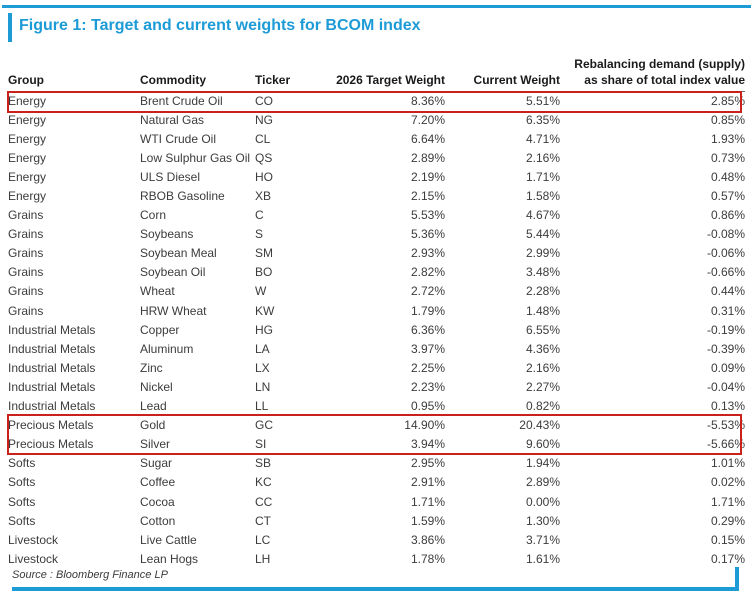  Describe the element at coordinates (292, 82) in the screenshot. I see `col-header-ticker: Ticker` at that location.